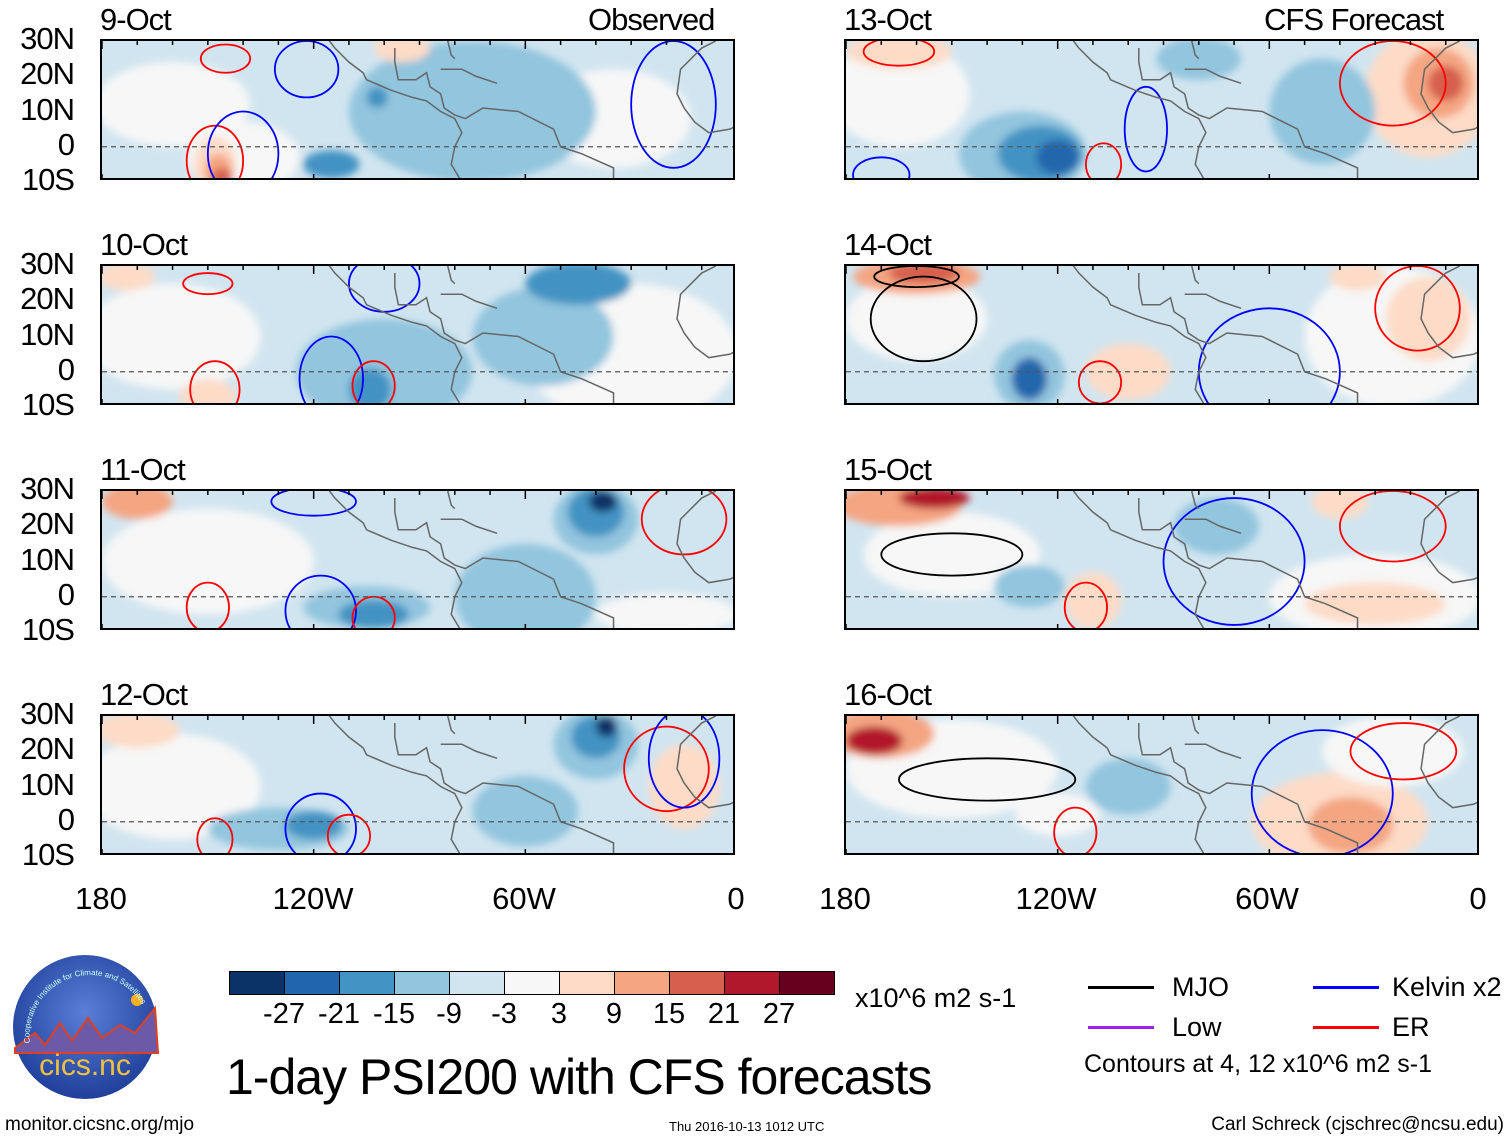 This screenshot has width=1510, height=1142. Describe the element at coordinates (100, 1124) in the screenshot. I see `footer-url: monitor.cicsnc.org/mjo` at that location.